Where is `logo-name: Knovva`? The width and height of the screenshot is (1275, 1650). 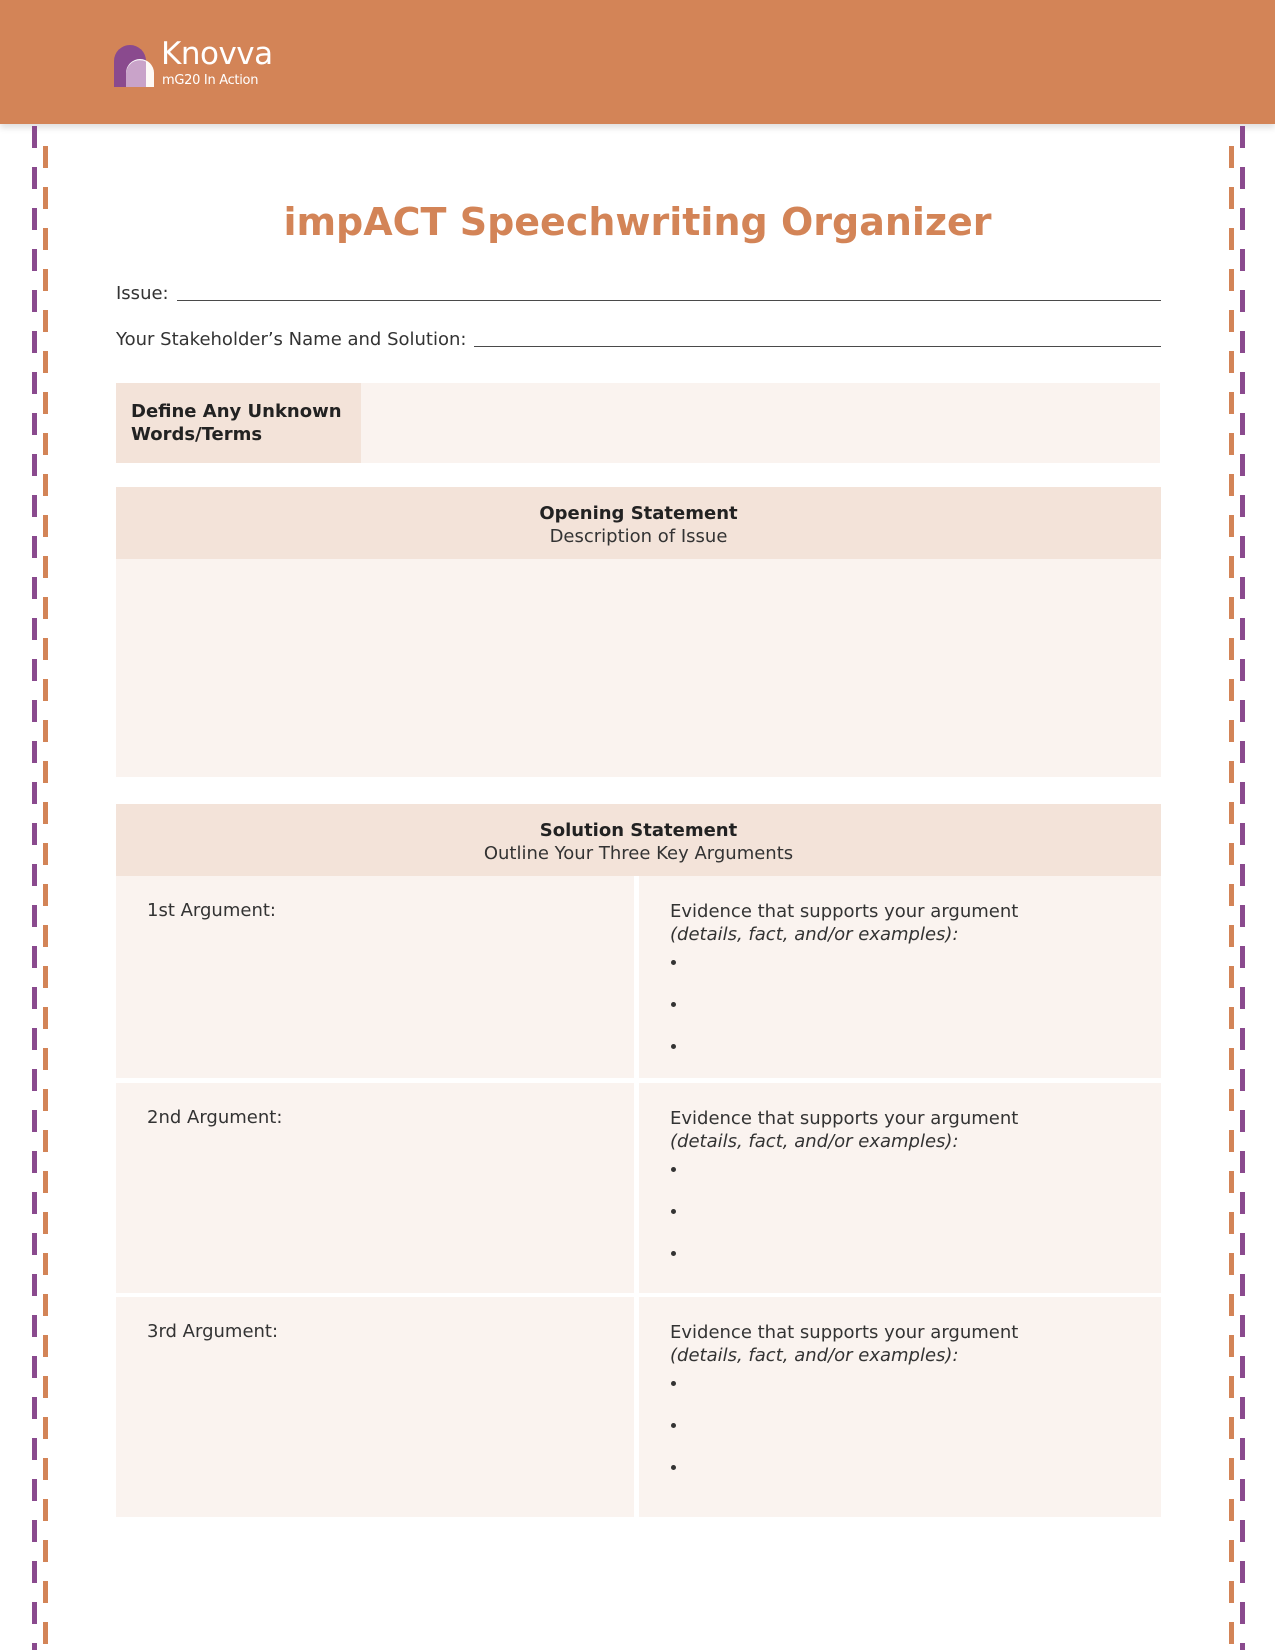
logo-name: Knovva is located at coordinates (217, 54).